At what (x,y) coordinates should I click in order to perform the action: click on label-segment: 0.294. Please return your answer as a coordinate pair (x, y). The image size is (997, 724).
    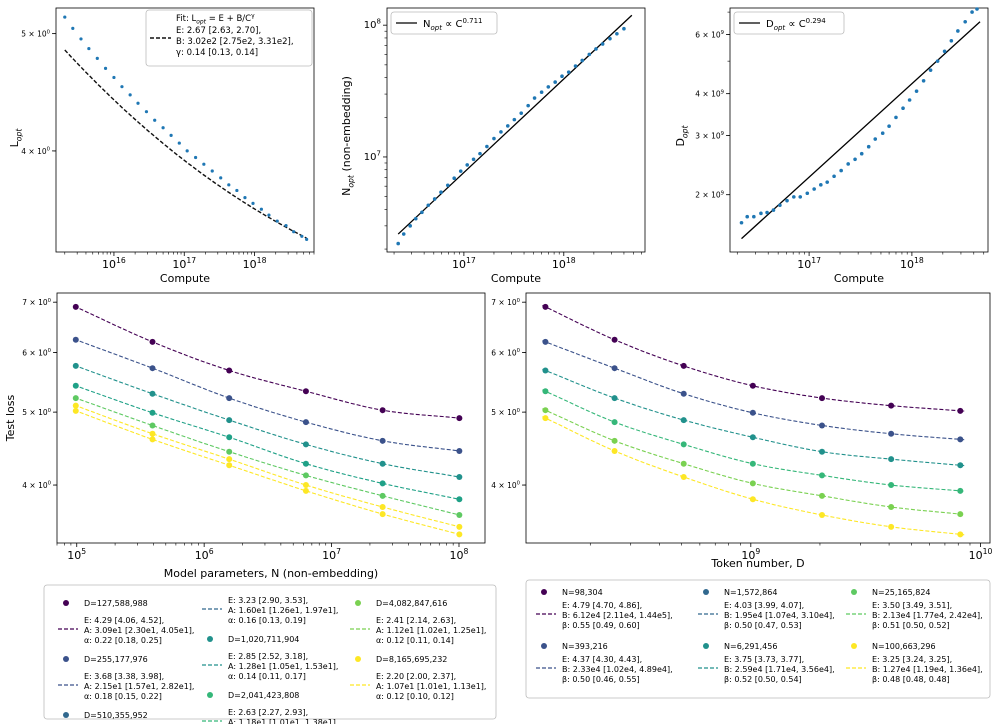
    Looking at the image, I should click on (816, 21).